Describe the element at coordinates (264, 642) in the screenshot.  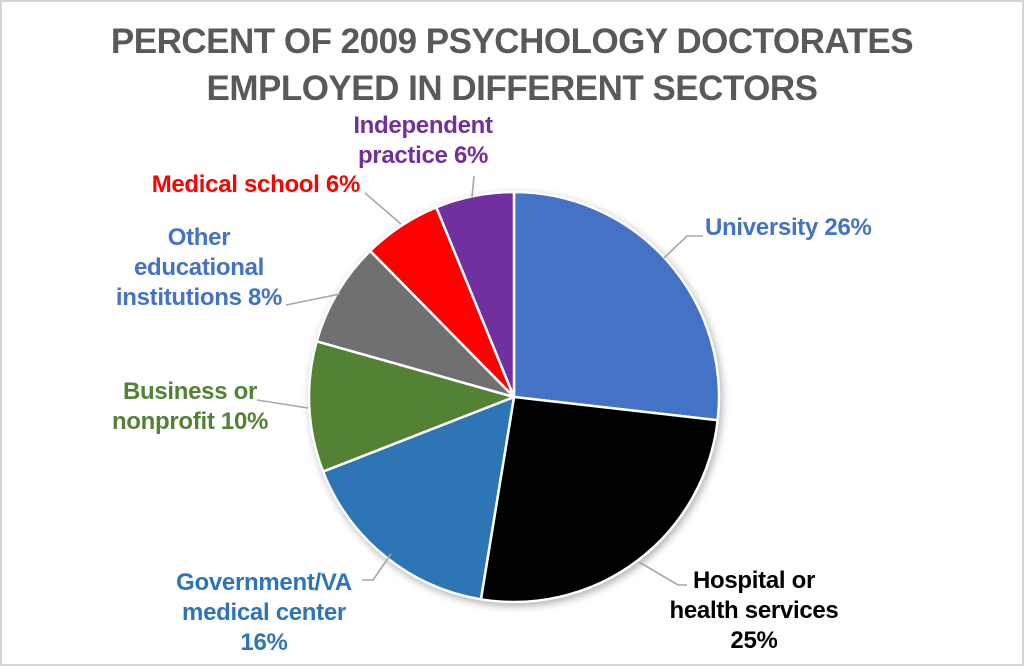
I see `label-line: 16%` at that location.